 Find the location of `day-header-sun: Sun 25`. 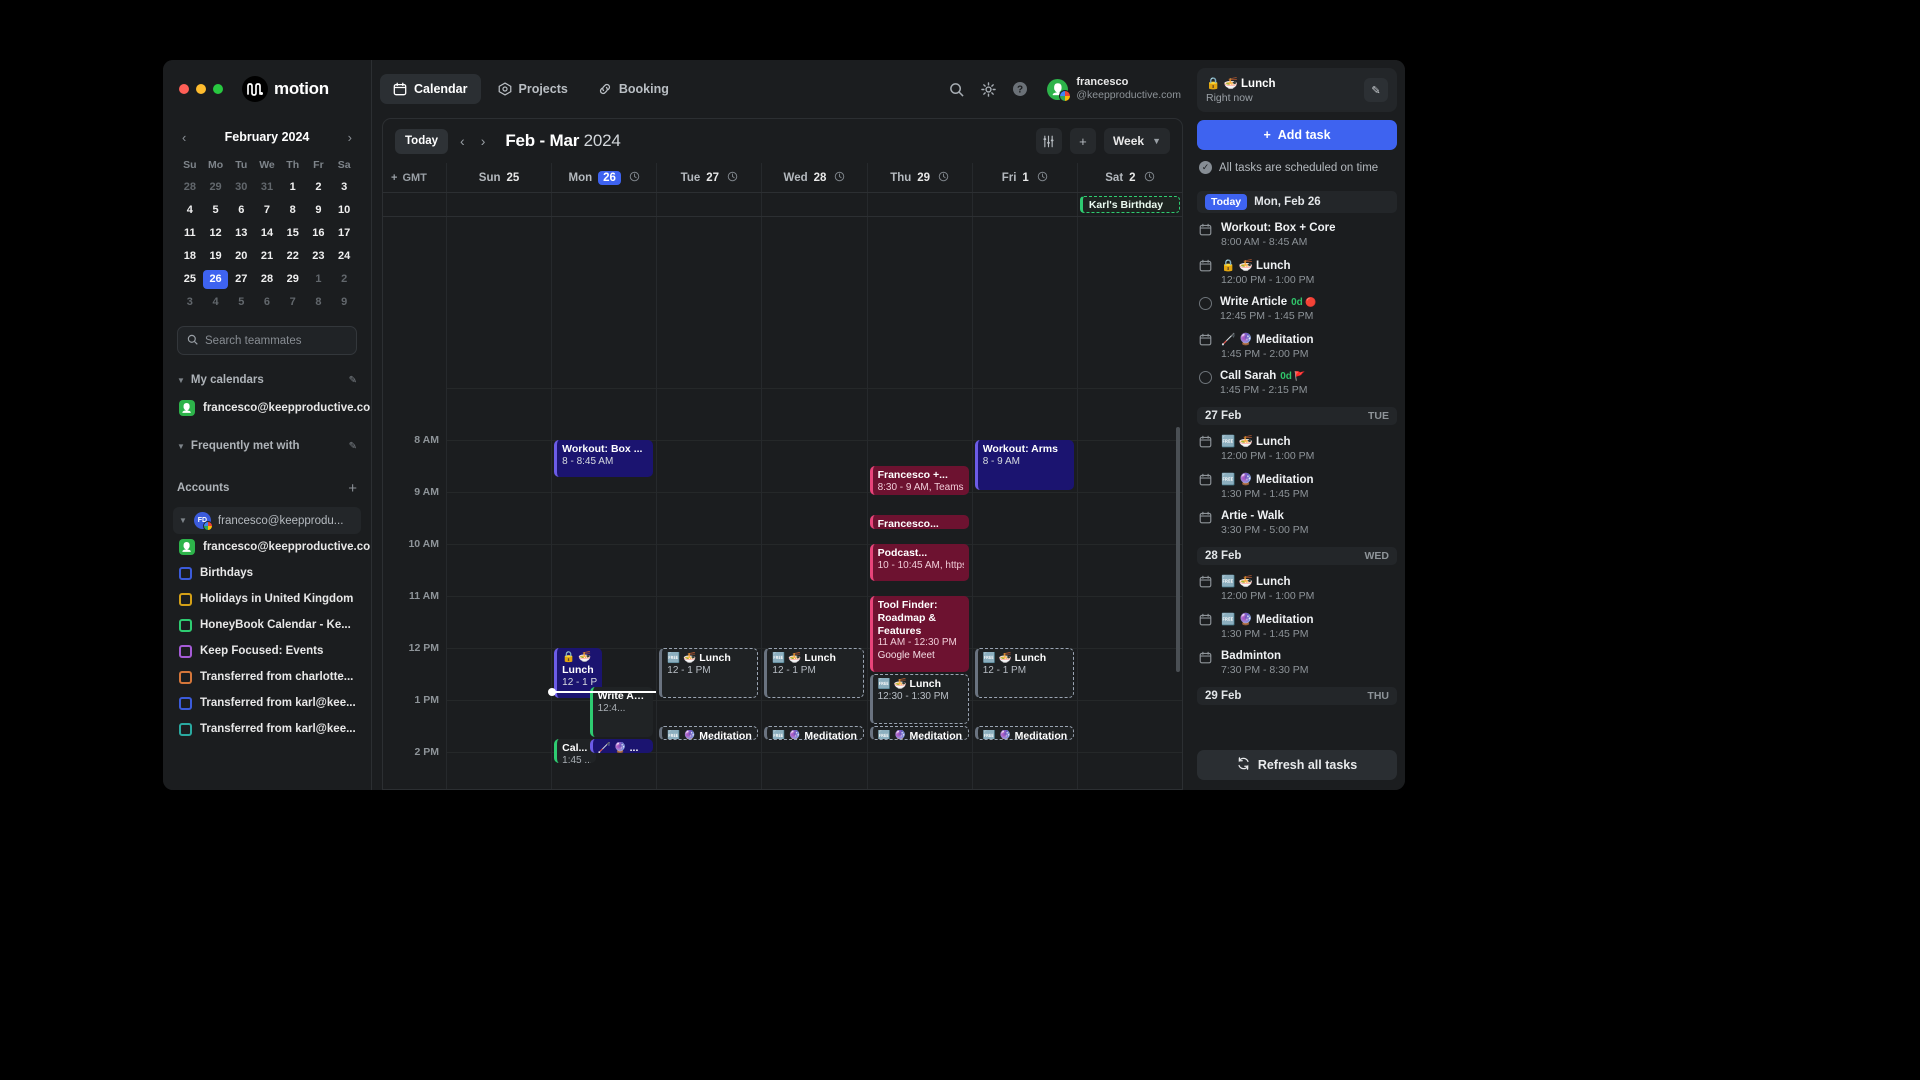

day-header-sun: Sun 25 is located at coordinates (498, 177).